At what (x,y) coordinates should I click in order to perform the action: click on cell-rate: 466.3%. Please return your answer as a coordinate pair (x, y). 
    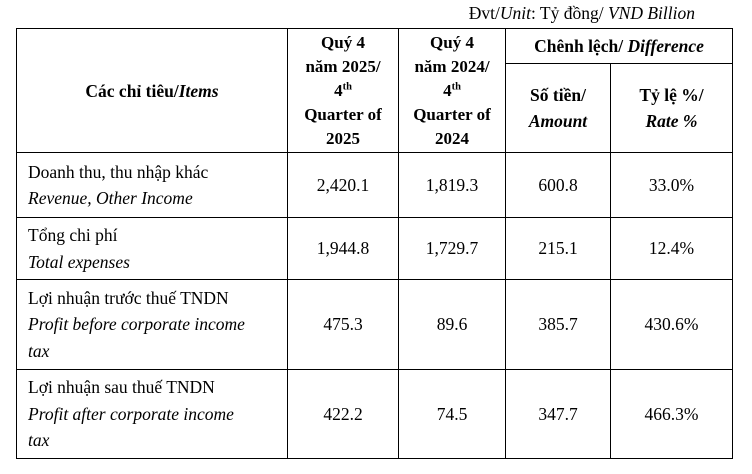
    Looking at the image, I should click on (671, 414).